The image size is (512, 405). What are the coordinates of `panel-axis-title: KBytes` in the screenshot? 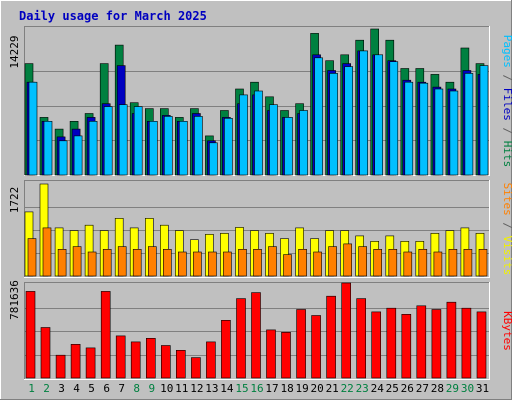 It's located at (506, 331).